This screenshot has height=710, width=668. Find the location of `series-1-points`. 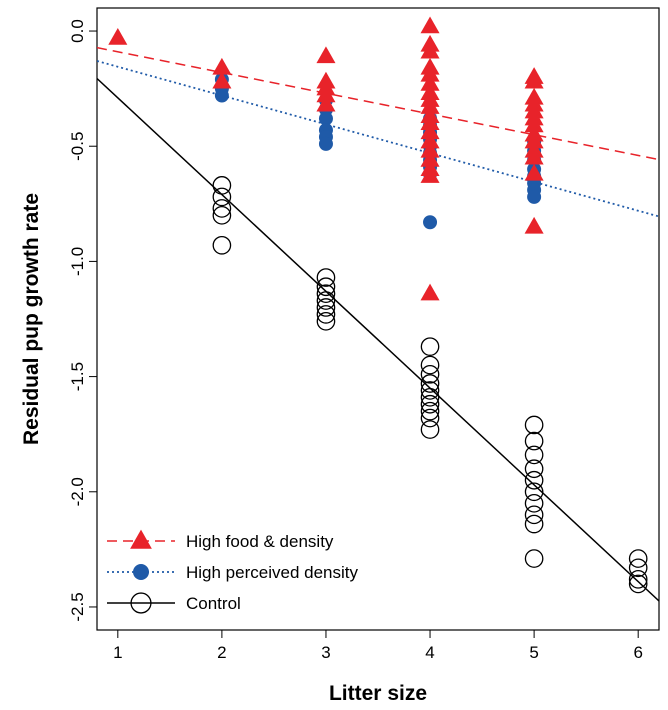

series-1-points is located at coordinates (378, 151).